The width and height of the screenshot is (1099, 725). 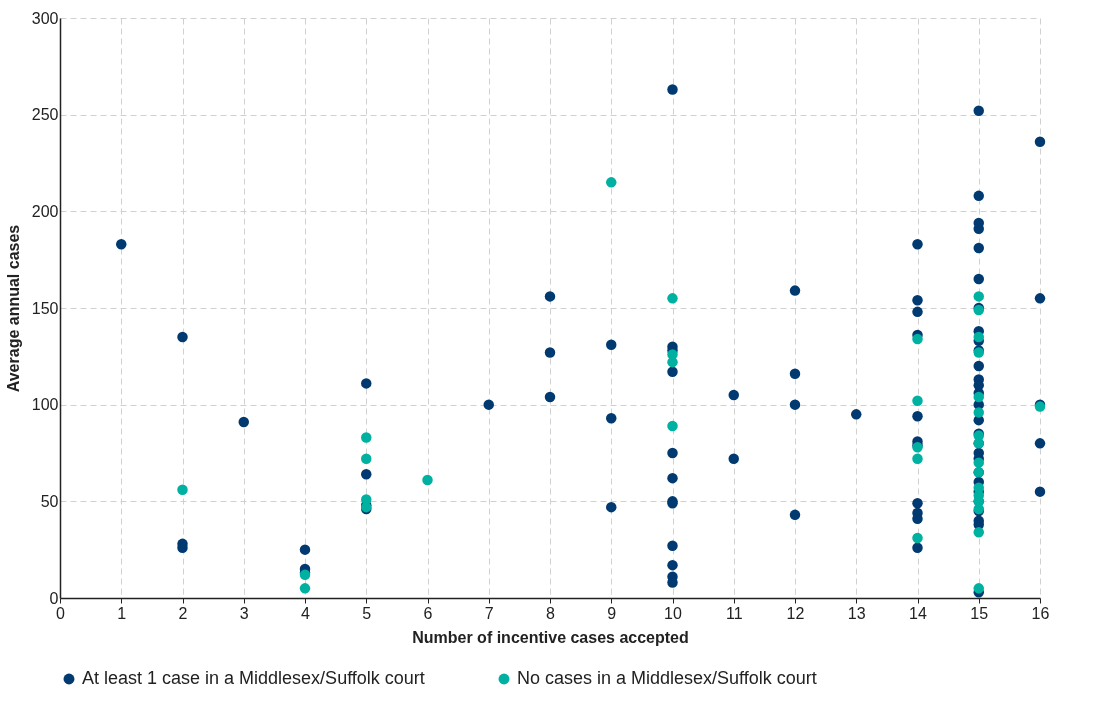 What do you see at coordinates (54, 598) in the screenshot?
I see `y-tick-label: 0` at bounding box center [54, 598].